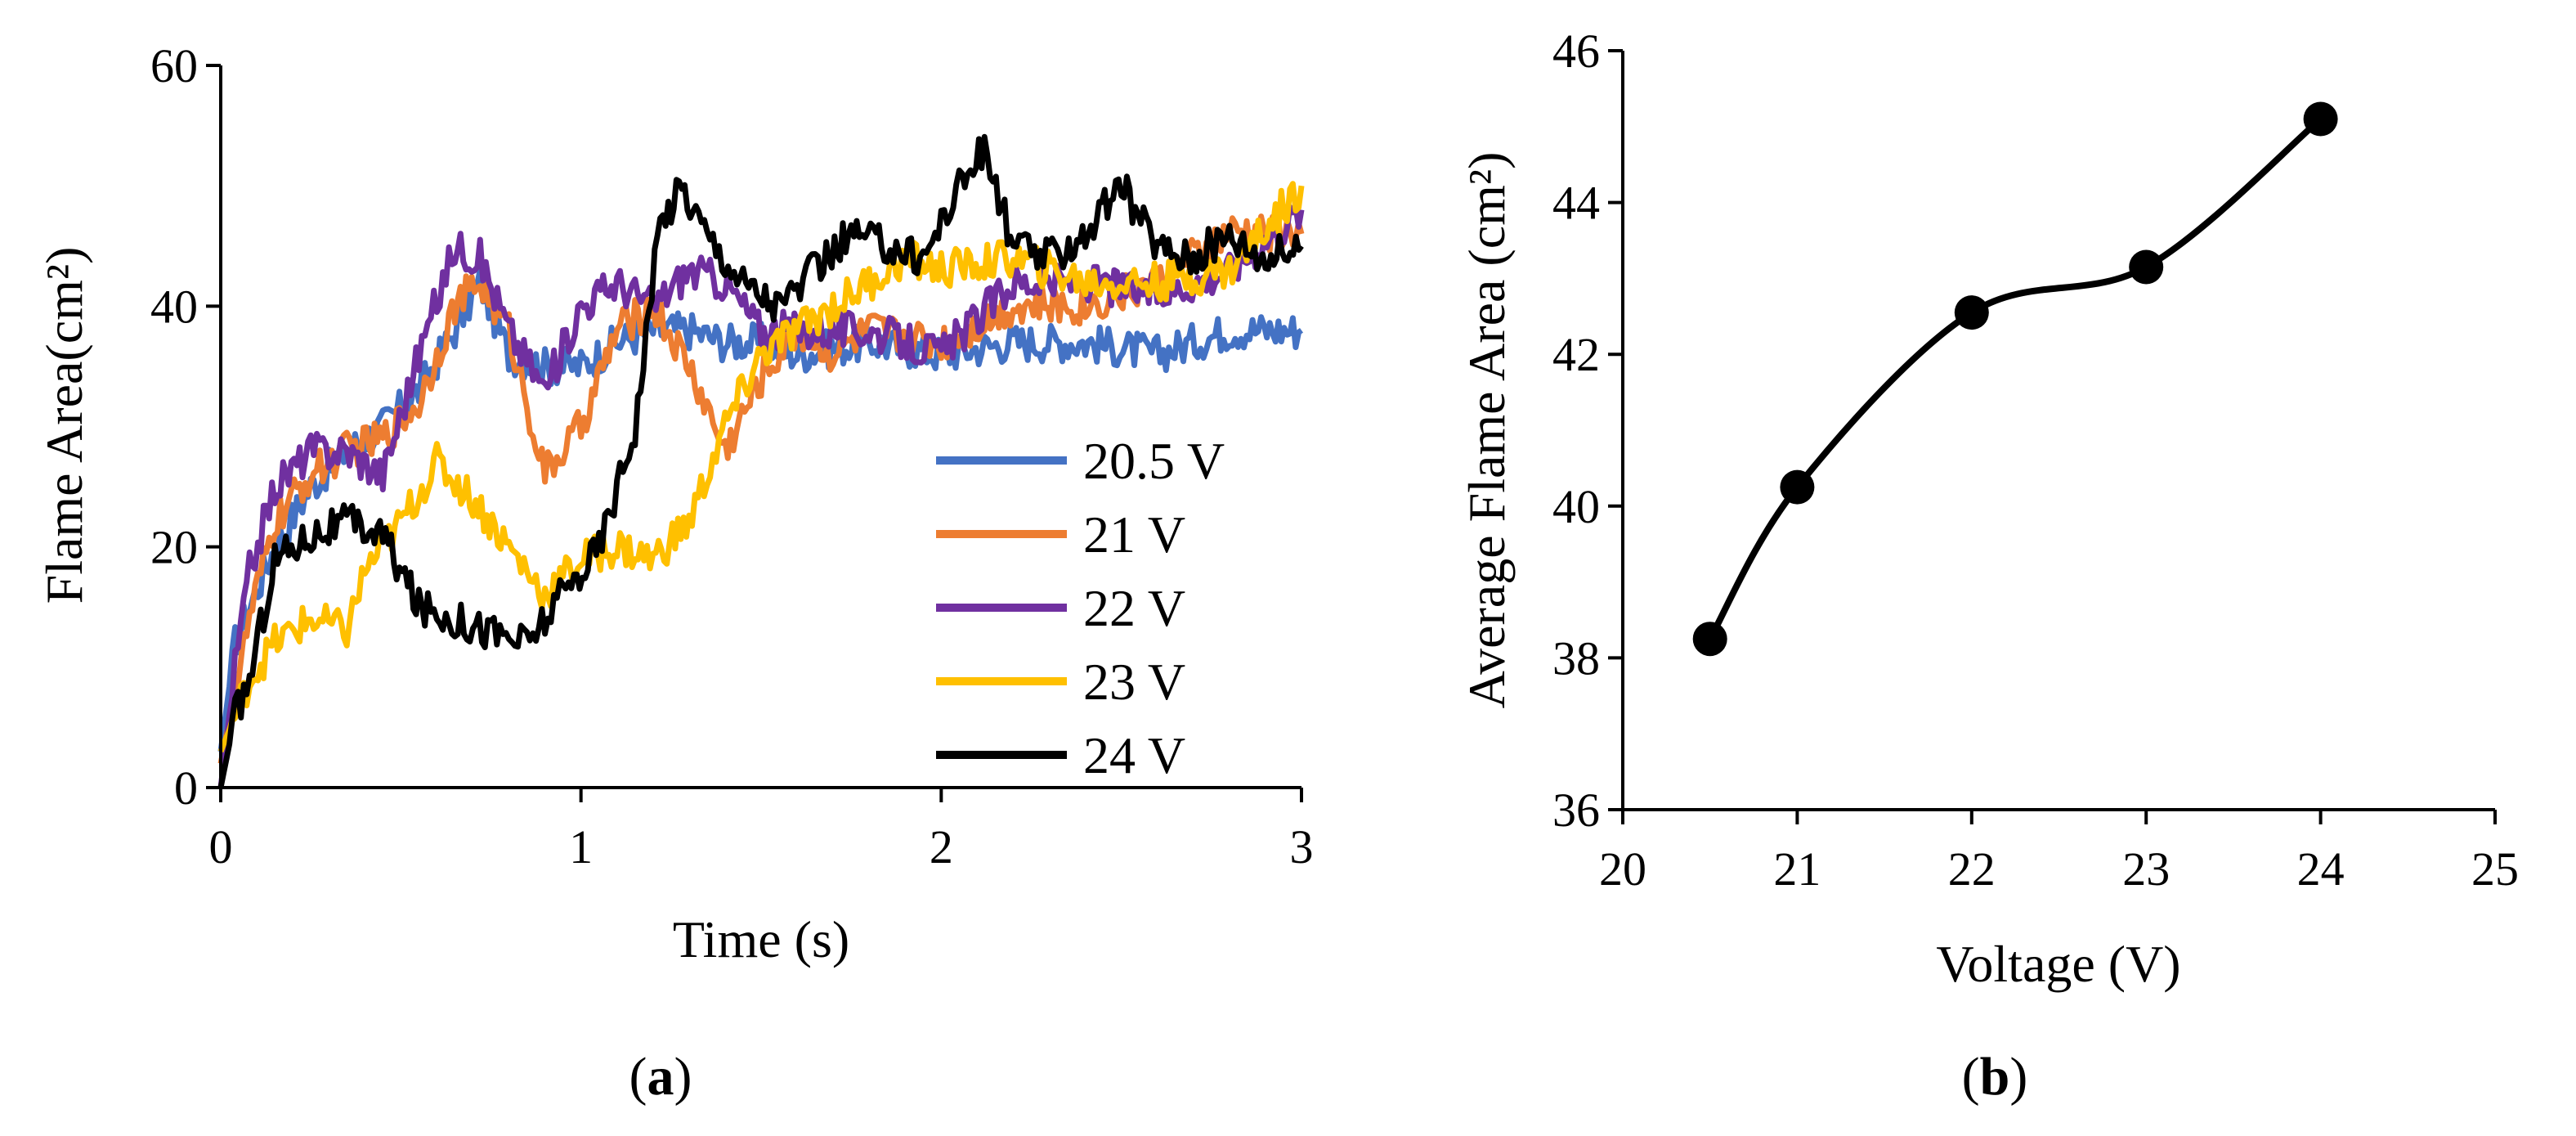 This screenshot has height=1136, width=2576. What do you see at coordinates (1487, 430) in the screenshot?
I see `panel-b-y-axis-title: Average Flame Area (cm²)` at bounding box center [1487, 430].